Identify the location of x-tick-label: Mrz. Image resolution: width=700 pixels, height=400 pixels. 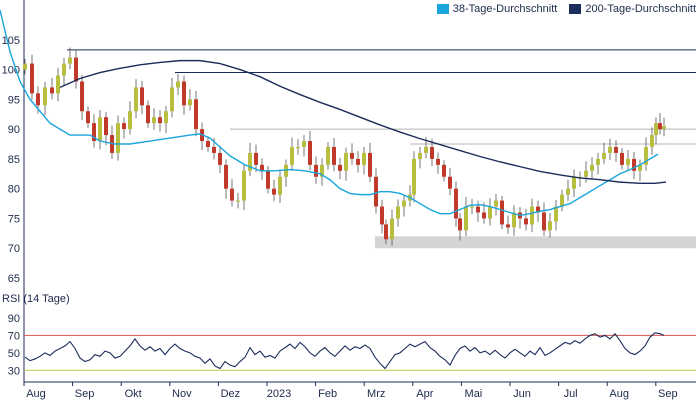
(376, 394).